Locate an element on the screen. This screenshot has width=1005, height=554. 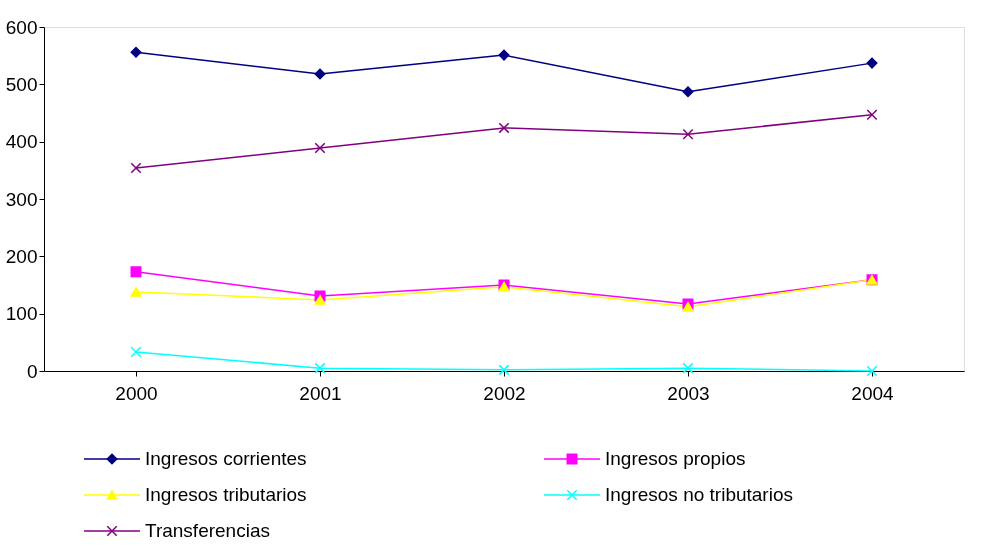
y-tick-label: 200 is located at coordinates (21, 256).